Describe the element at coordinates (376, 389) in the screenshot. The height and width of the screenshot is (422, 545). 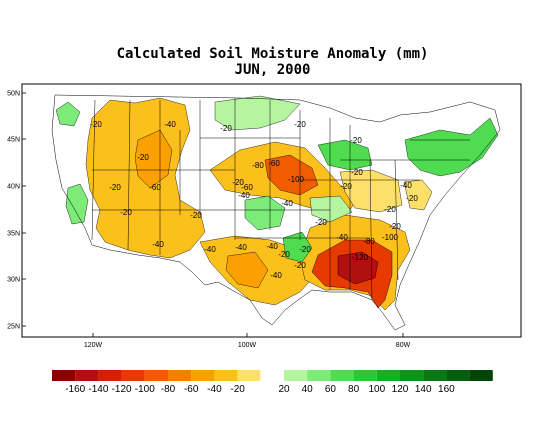
I see `colorbar-label: 100` at that location.